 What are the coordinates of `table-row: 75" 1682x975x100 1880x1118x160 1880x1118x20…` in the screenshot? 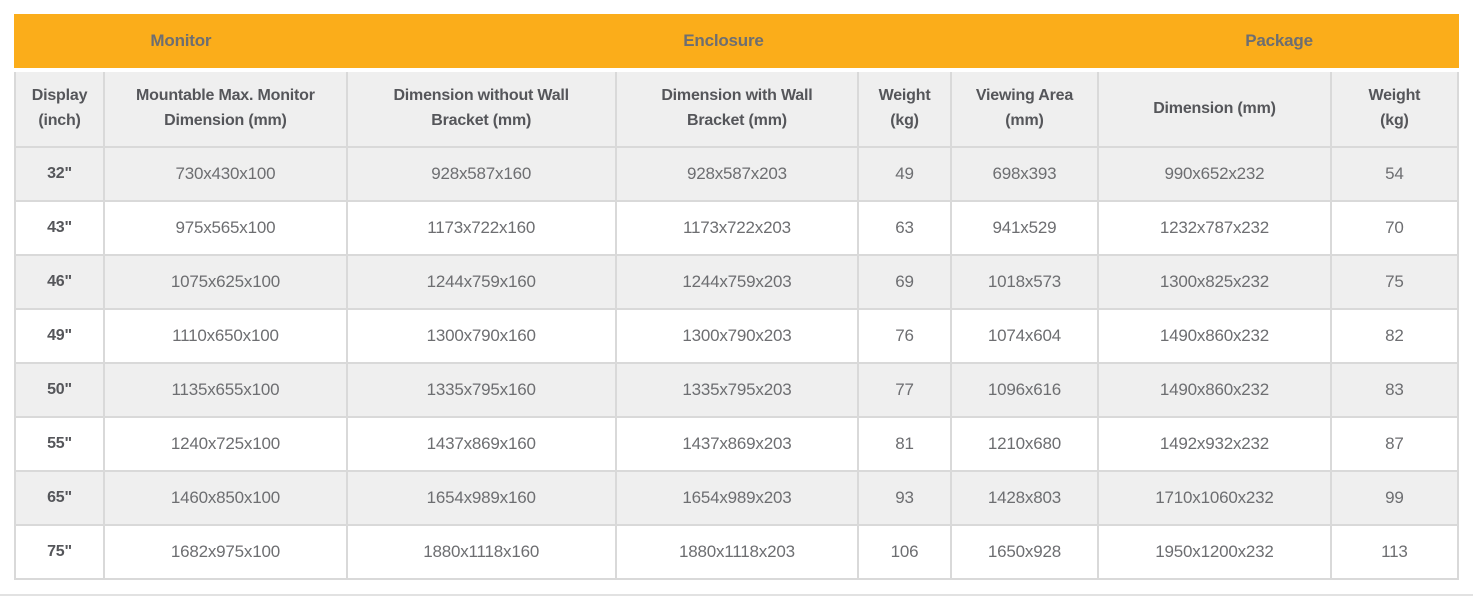 It's located at (736, 553).